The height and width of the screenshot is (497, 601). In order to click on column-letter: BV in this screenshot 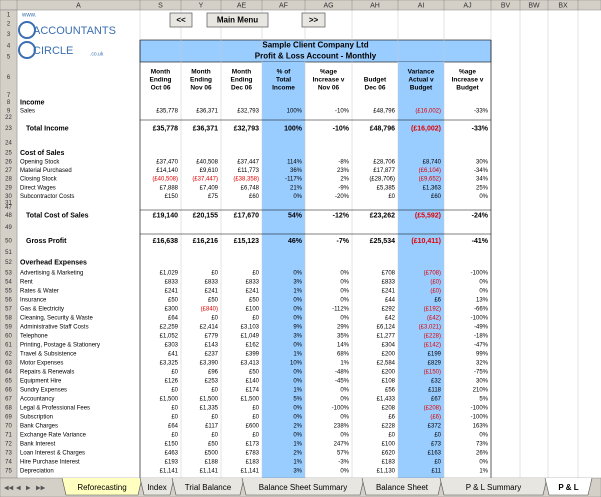, I will do `click(506, 5)`.